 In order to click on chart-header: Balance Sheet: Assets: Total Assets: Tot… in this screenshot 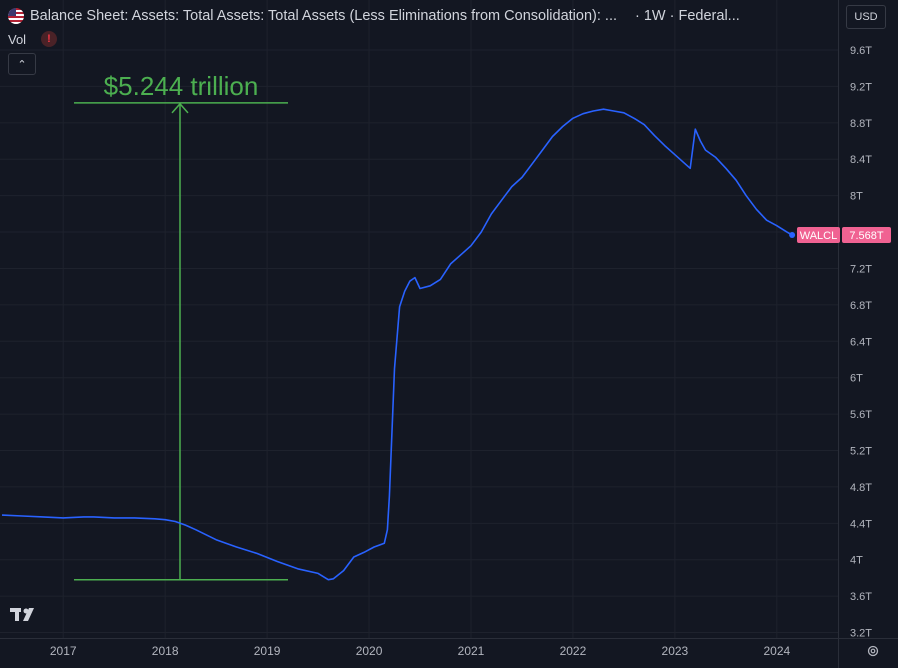, I will do `click(374, 16)`.